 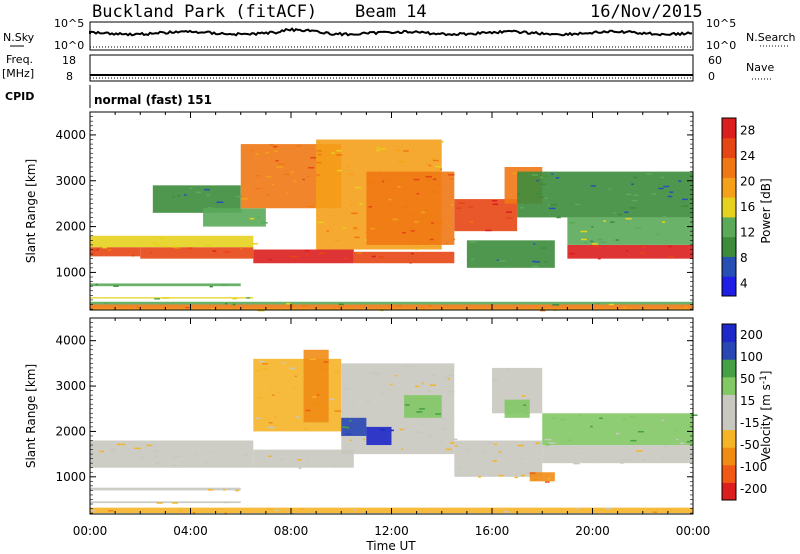 I want to click on nsearch-tick-bottom: 10^0, so click(x=721, y=45).